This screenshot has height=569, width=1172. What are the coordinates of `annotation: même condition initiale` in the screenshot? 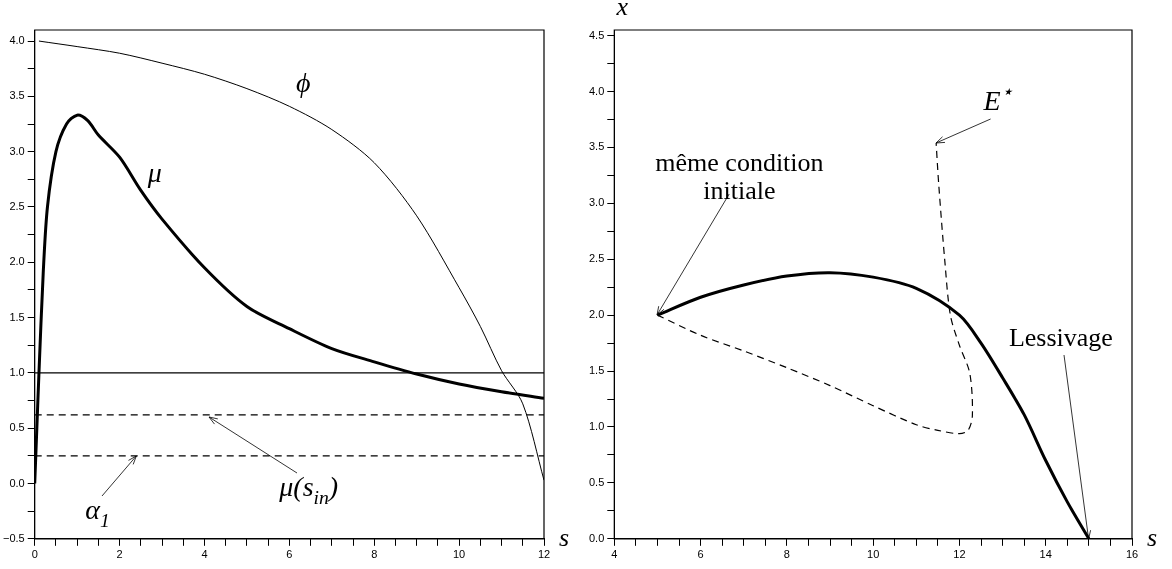 It's located at (739, 176).